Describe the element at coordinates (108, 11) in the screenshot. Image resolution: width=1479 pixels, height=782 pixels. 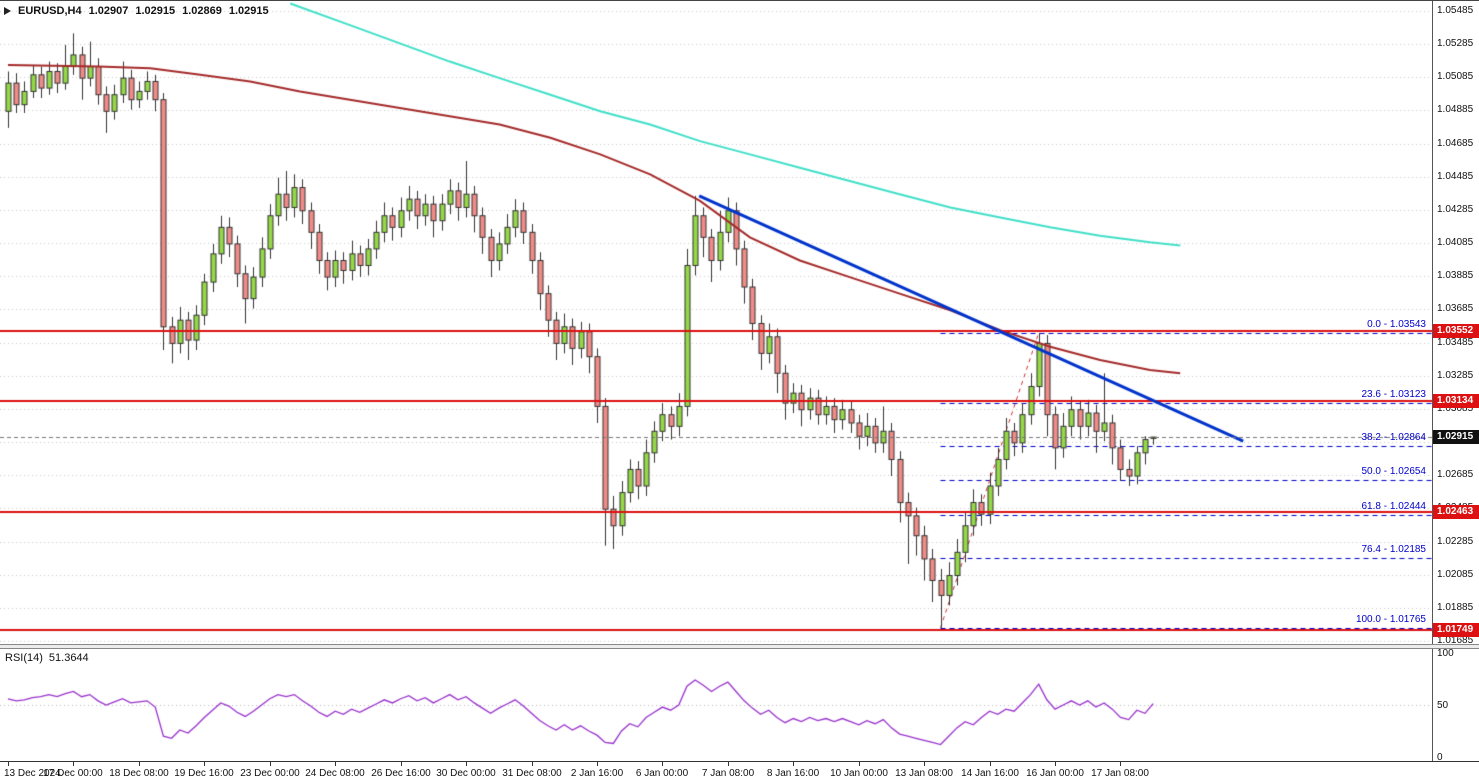
I see `quote-open: 1.02907` at that location.